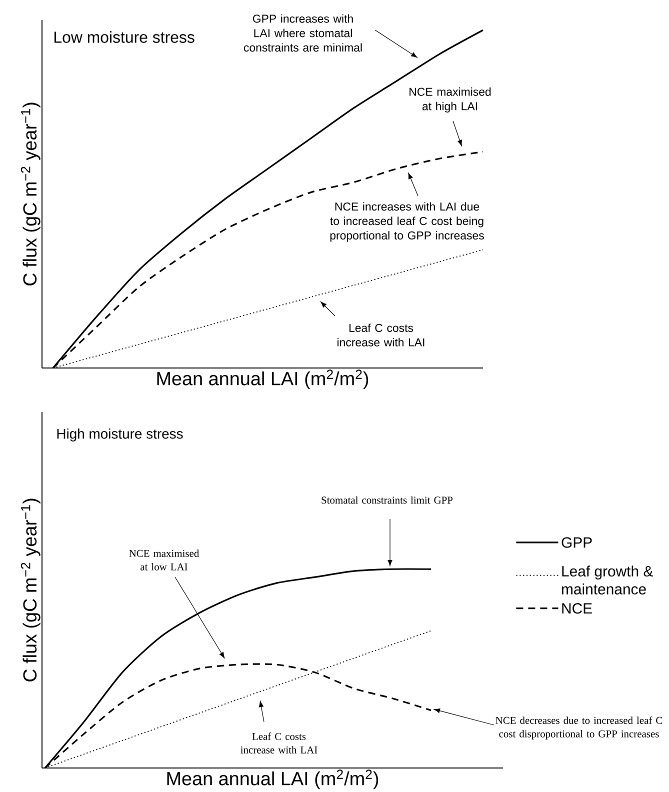  I want to click on legend-label: NCE, so click(577, 608).